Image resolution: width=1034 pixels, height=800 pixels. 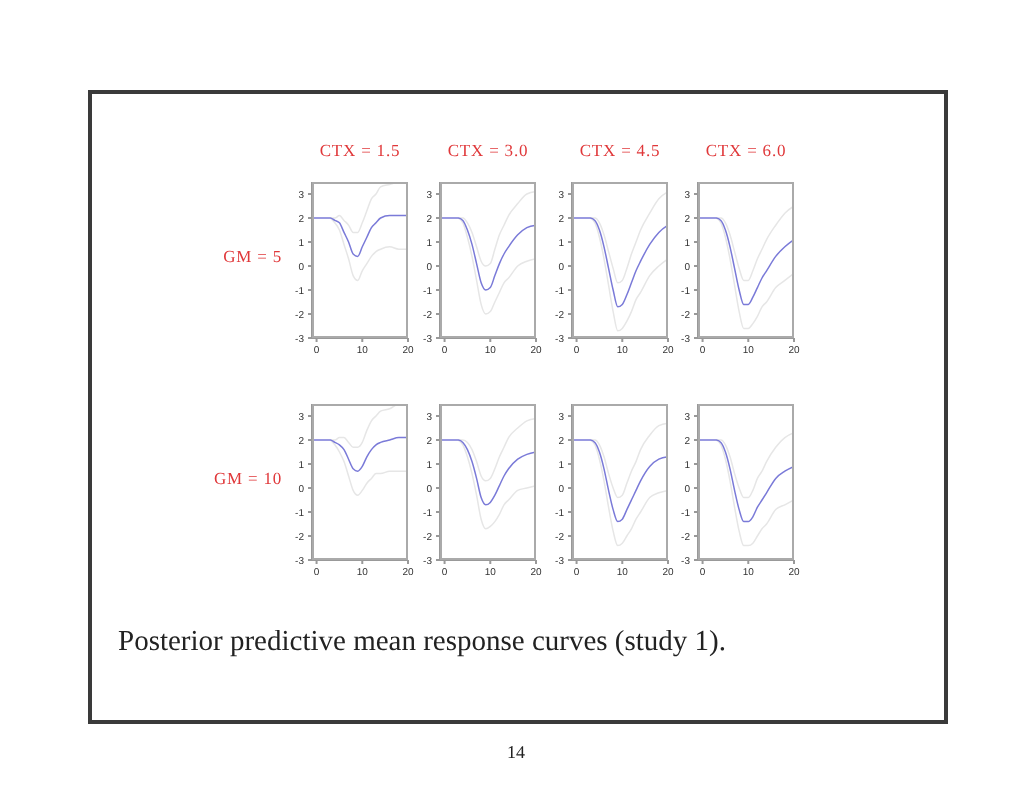 What do you see at coordinates (247, 478) in the screenshot?
I see `y-axis-title: GM = 10` at bounding box center [247, 478].